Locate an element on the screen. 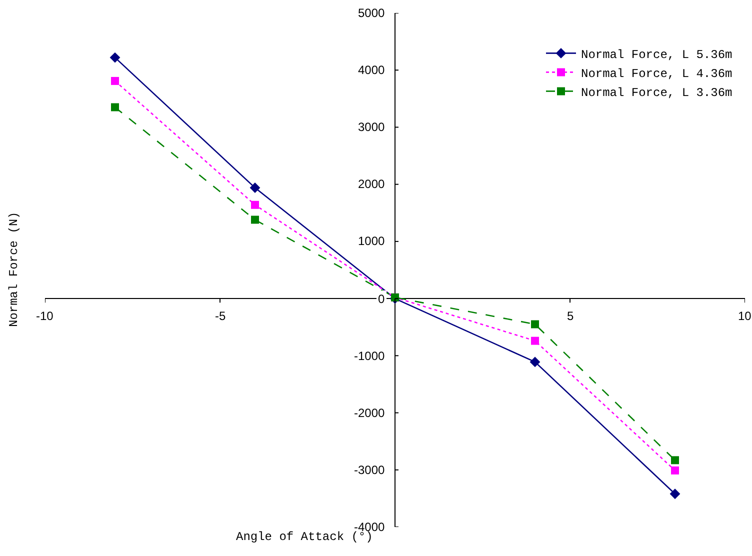 The height and width of the screenshot is (556, 752). y-tick-label: 1000 is located at coordinates (372, 241).